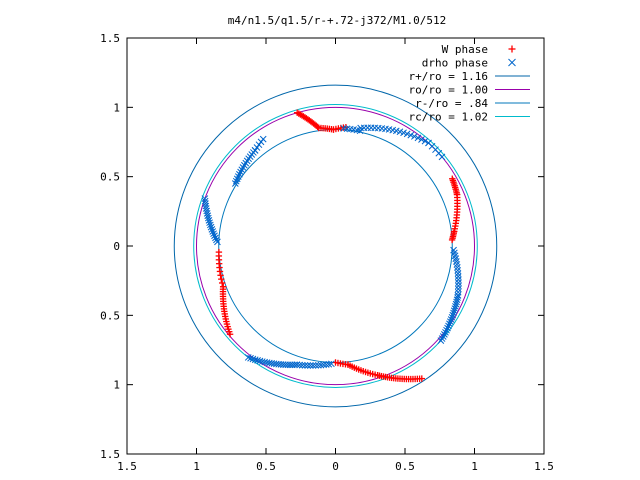 Image resolution: width=640 pixels, height=480 pixels. I want to click on legend-label: rc/ro = 1.02, so click(448, 117).